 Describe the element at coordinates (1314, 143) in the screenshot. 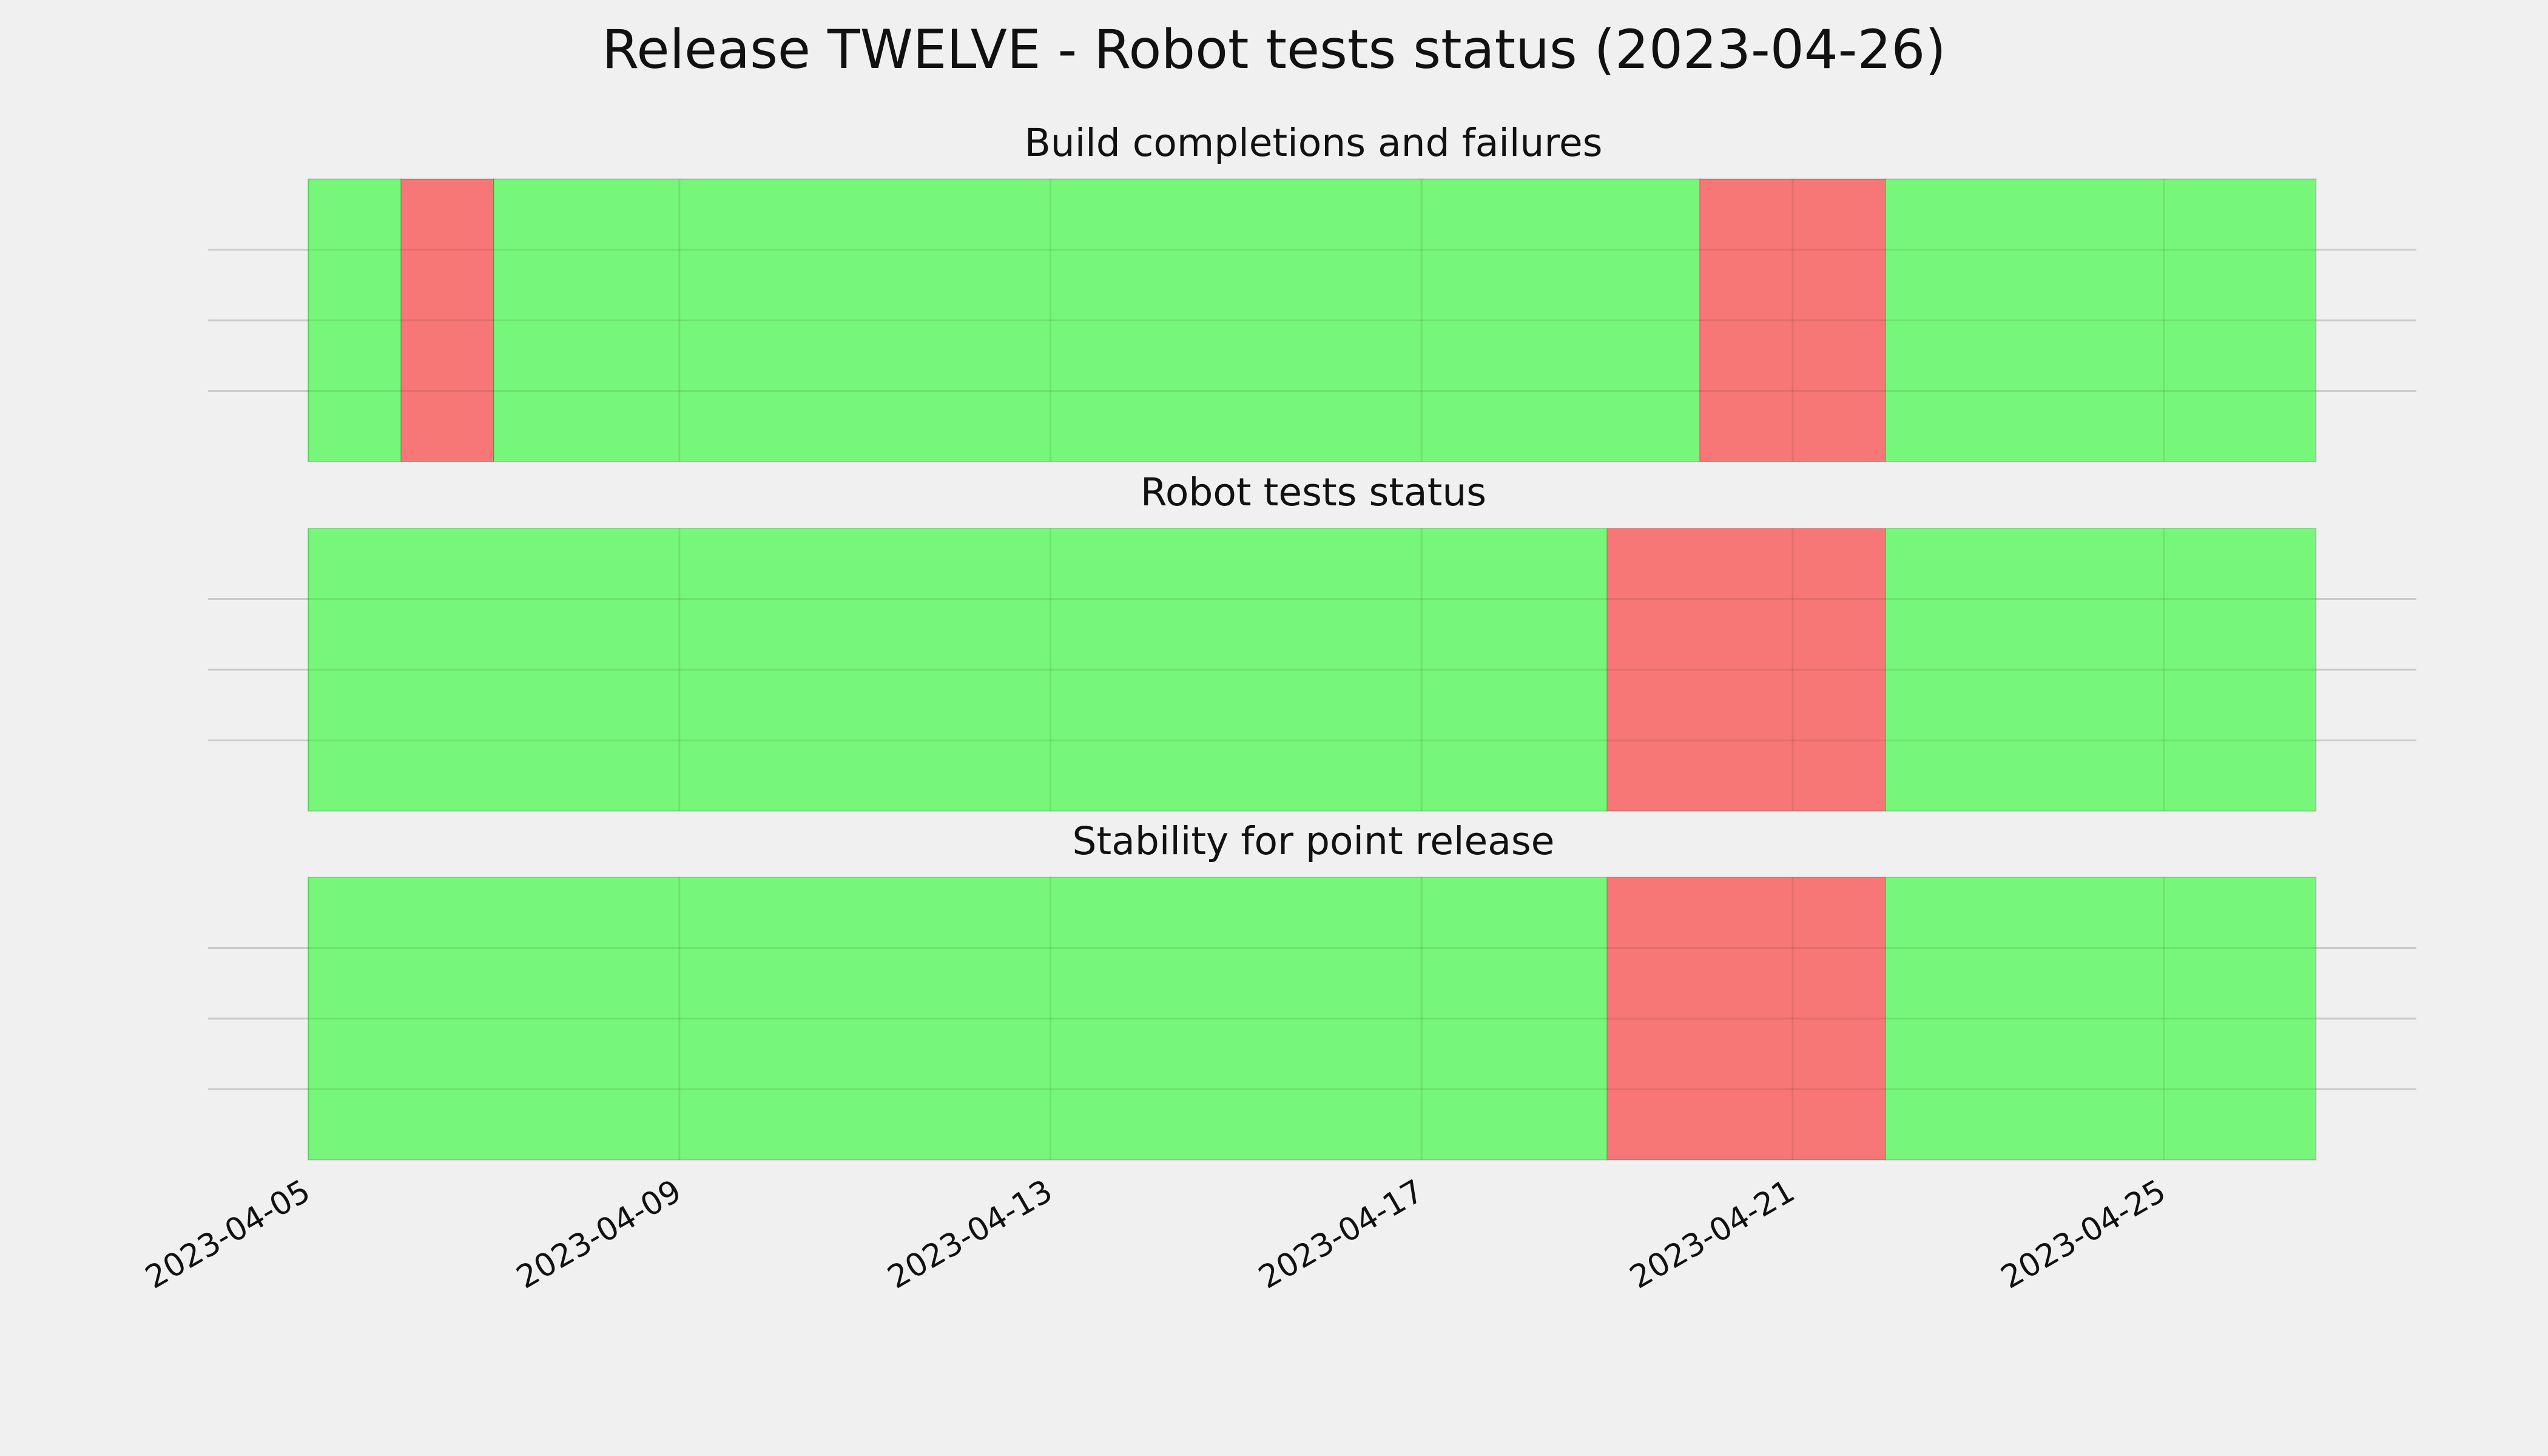

I see `subplot-title: Build completions and failures` at that location.